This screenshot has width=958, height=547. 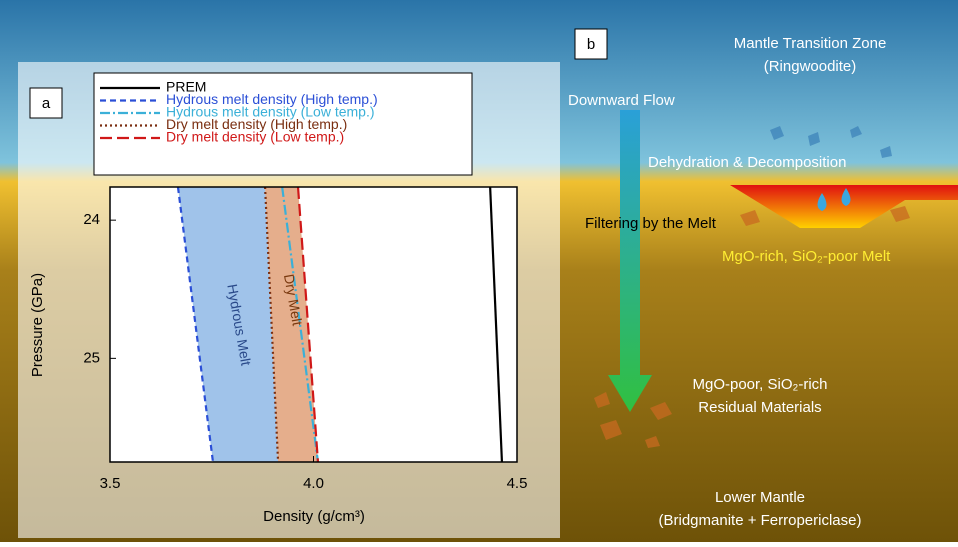 What do you see at coordinates (517, 483) in the screenshot?
I see `x-tick-label: 4.5` at bounding box center [517, 483].